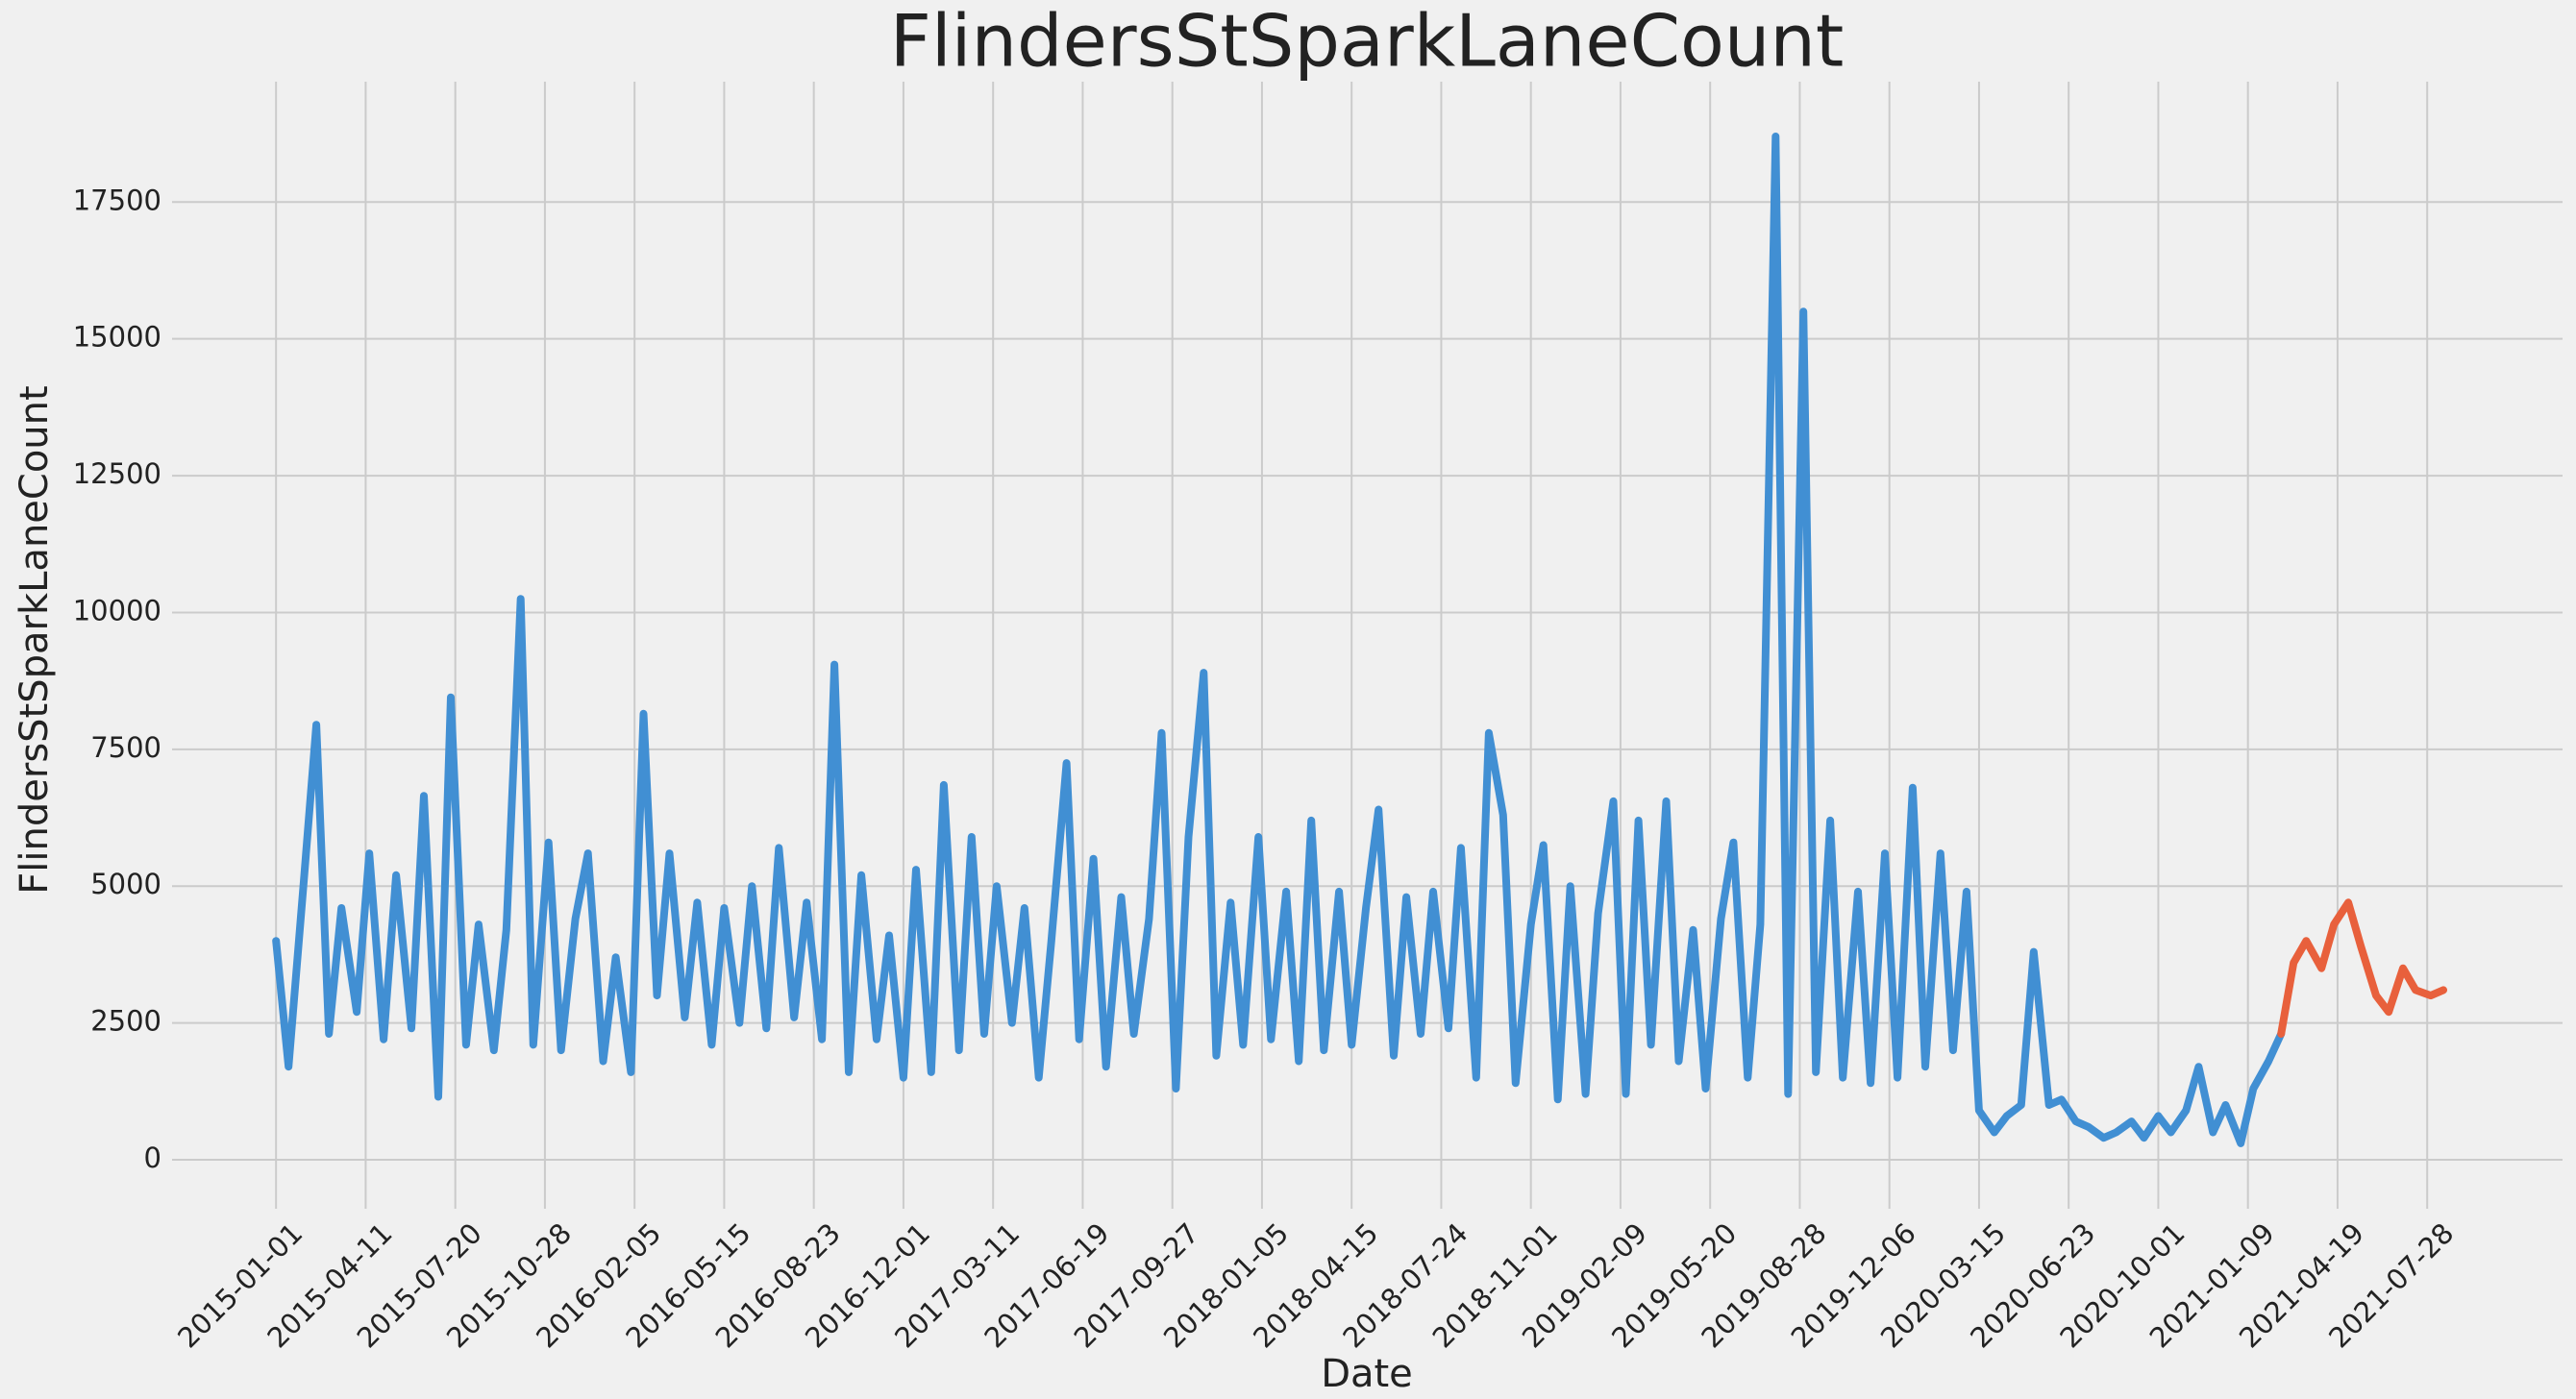  Describe the element at coordinates (152, 1157) in the screenshot. I see `y-tick-label: 0` at that location.